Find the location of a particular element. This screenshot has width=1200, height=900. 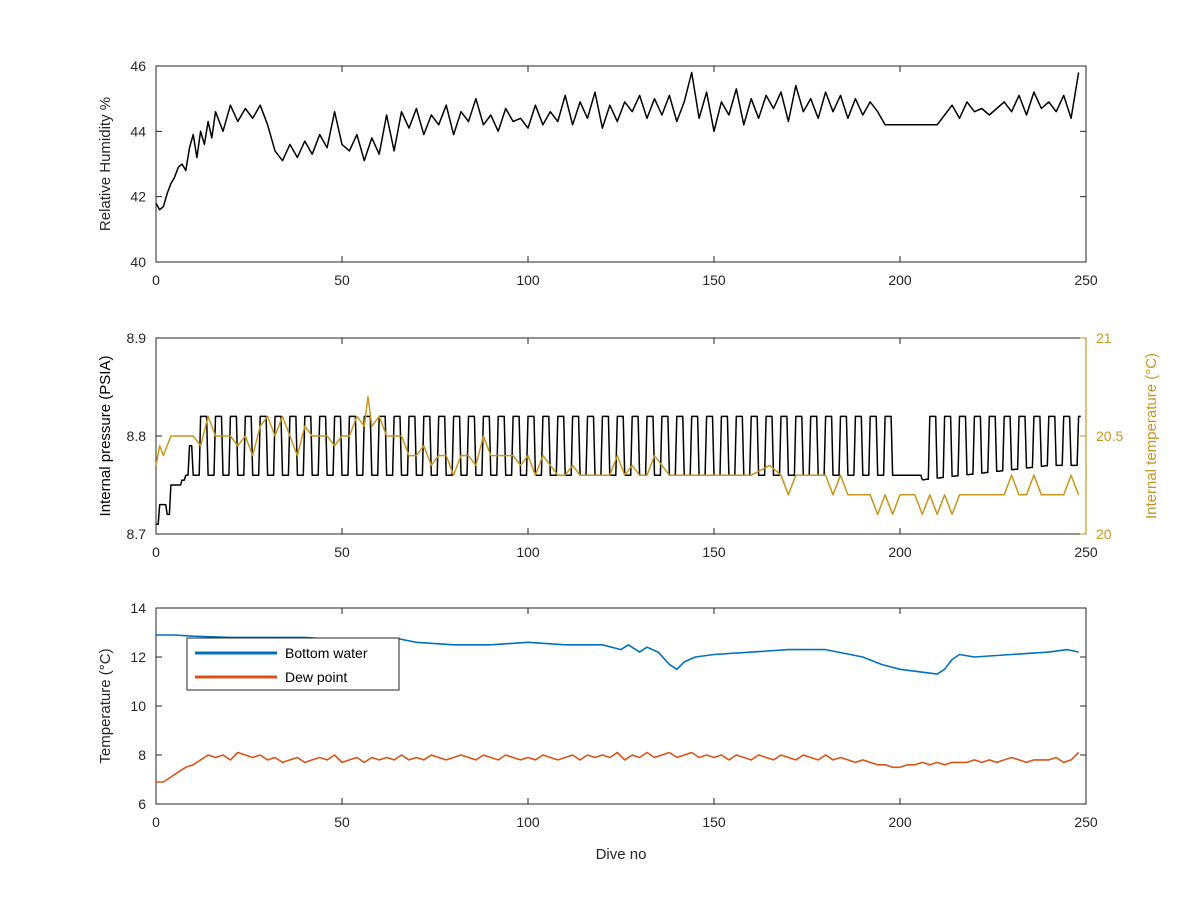

y-tick-label: 8.9 is located at coordinates (137, 338).